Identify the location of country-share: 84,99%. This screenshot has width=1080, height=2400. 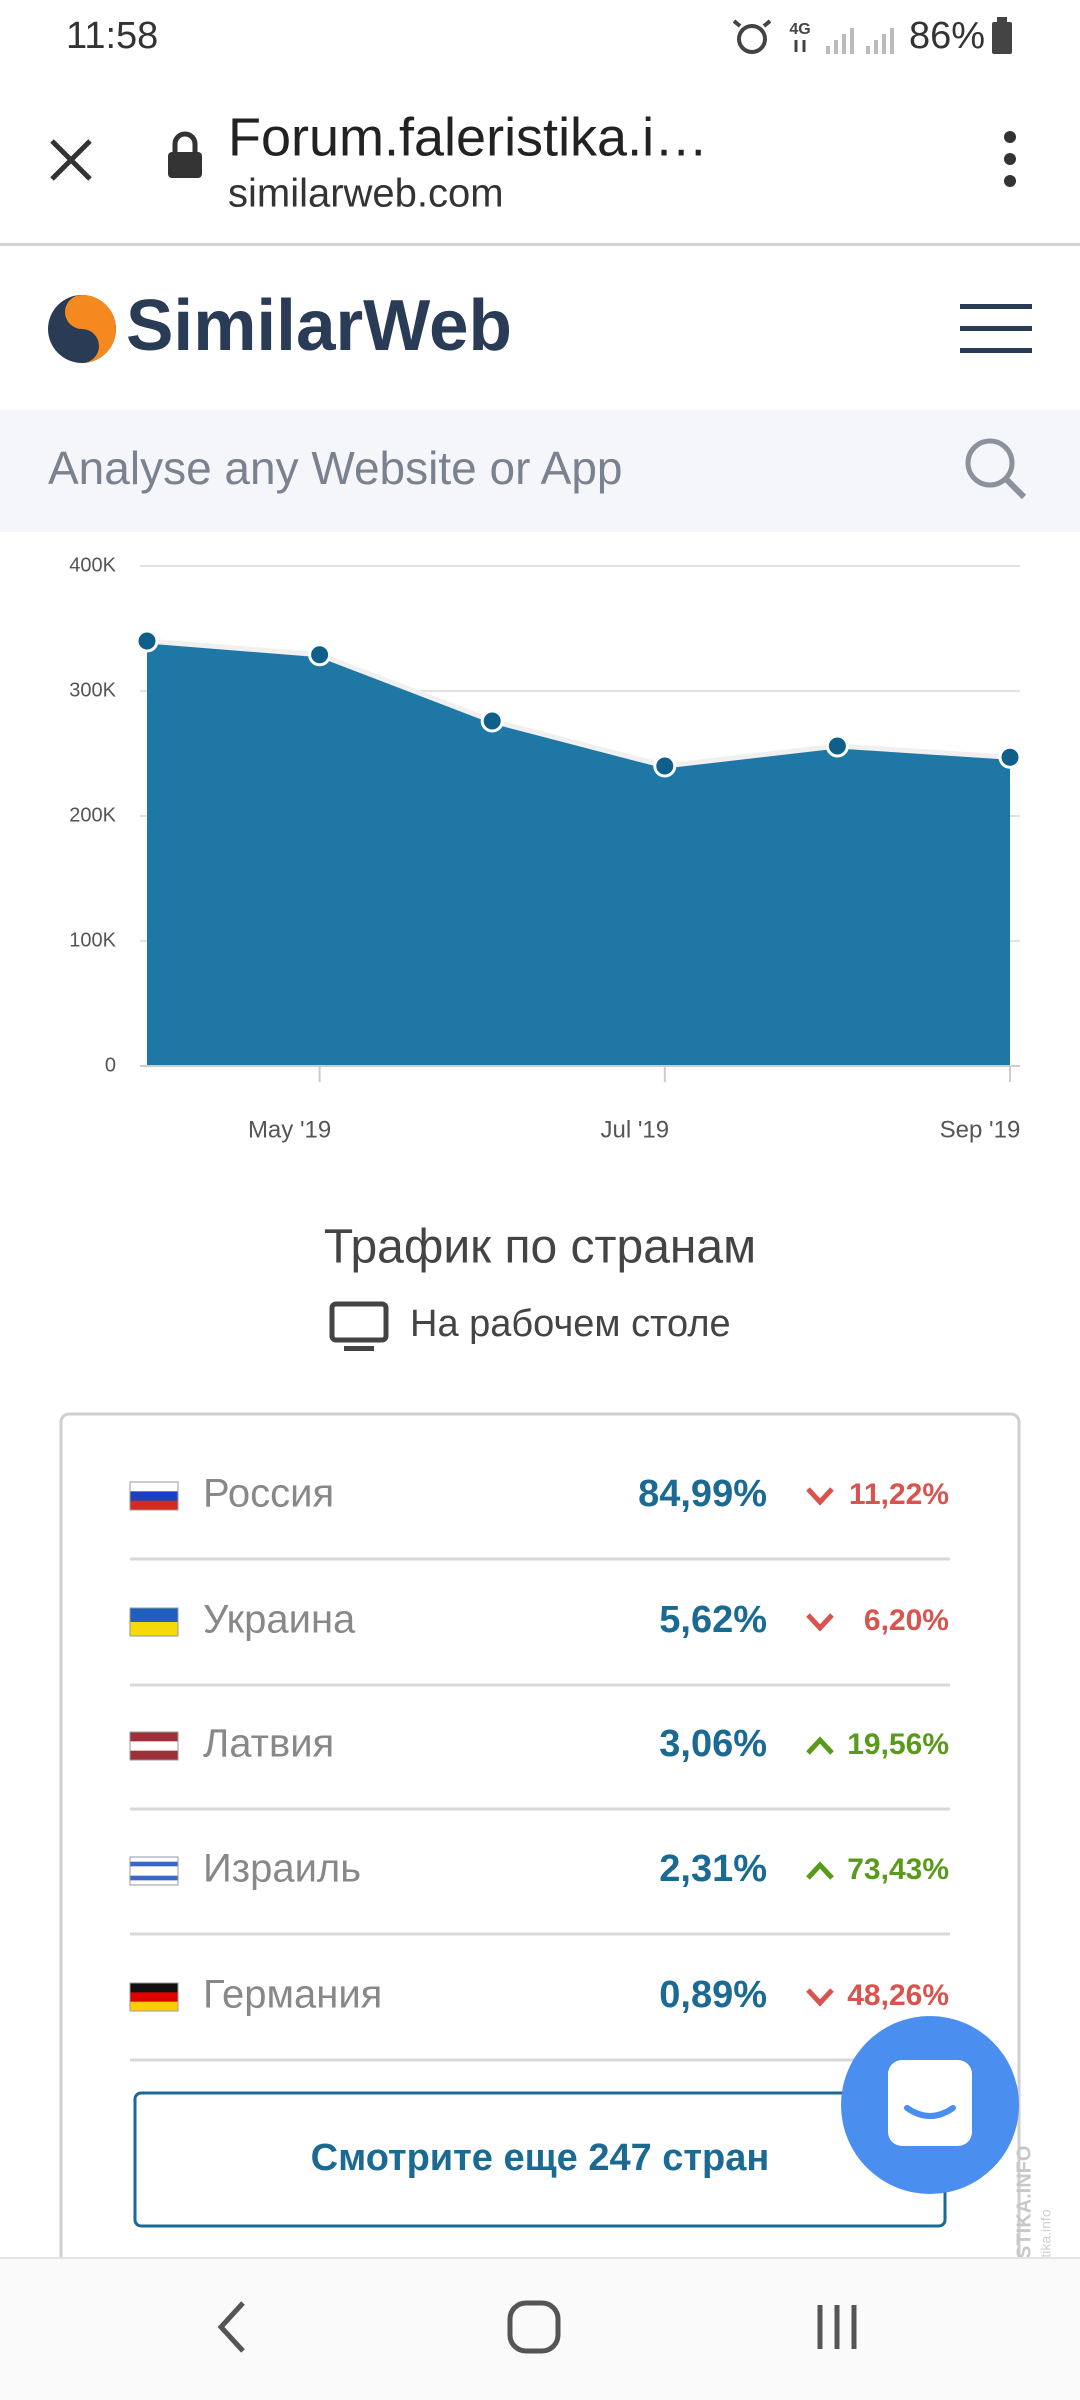
(702, 1494).